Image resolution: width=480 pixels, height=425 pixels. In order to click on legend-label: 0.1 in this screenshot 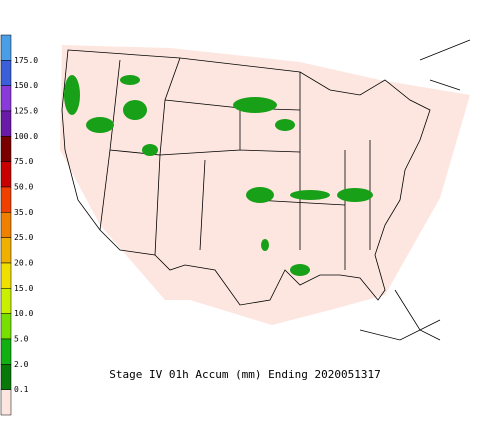, I will do `click(21, 389)`.